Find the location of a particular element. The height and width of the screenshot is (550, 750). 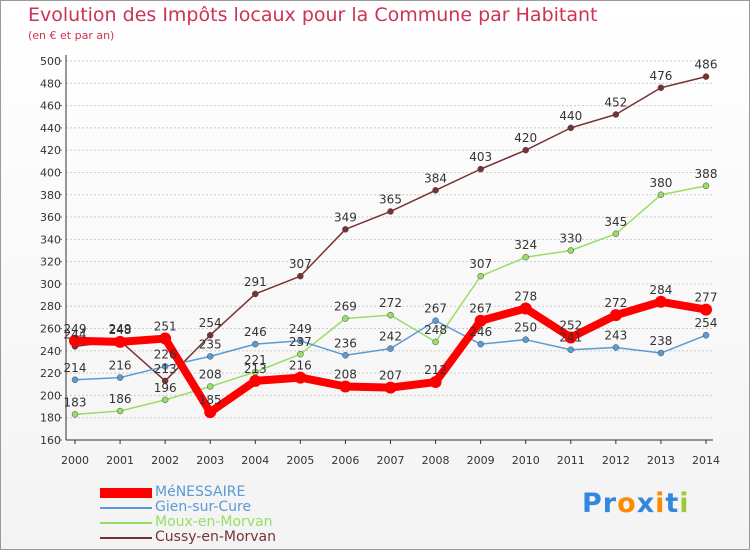

data-label: 246 is located at coordinates (480, 332).